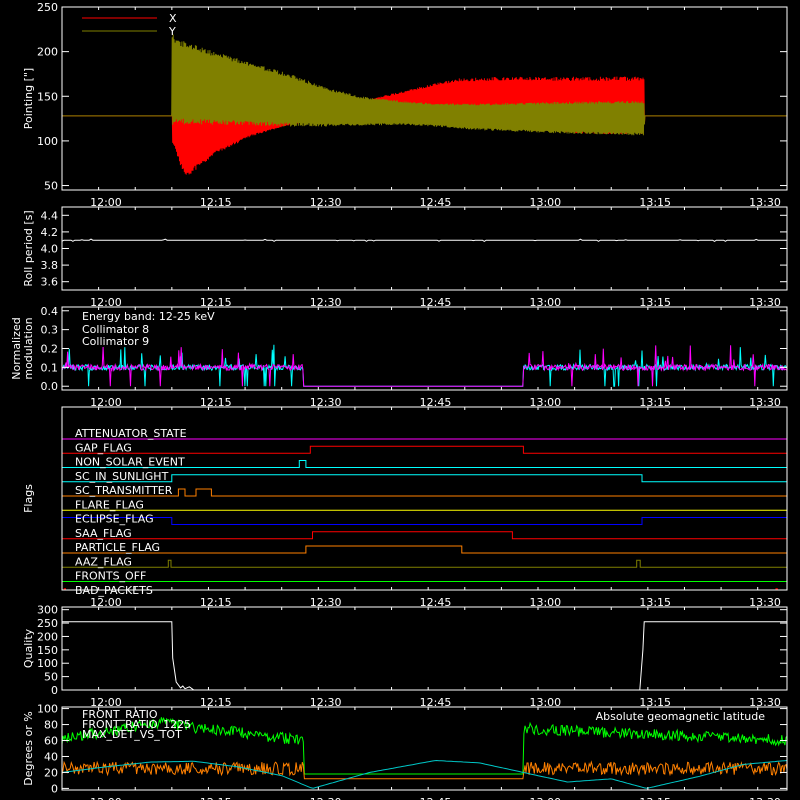 The height and width of the screenshot is (800, 800). Describe the element at coordinates (173, 18) in the screenshot. I see `legend-label-x: X` at that location.